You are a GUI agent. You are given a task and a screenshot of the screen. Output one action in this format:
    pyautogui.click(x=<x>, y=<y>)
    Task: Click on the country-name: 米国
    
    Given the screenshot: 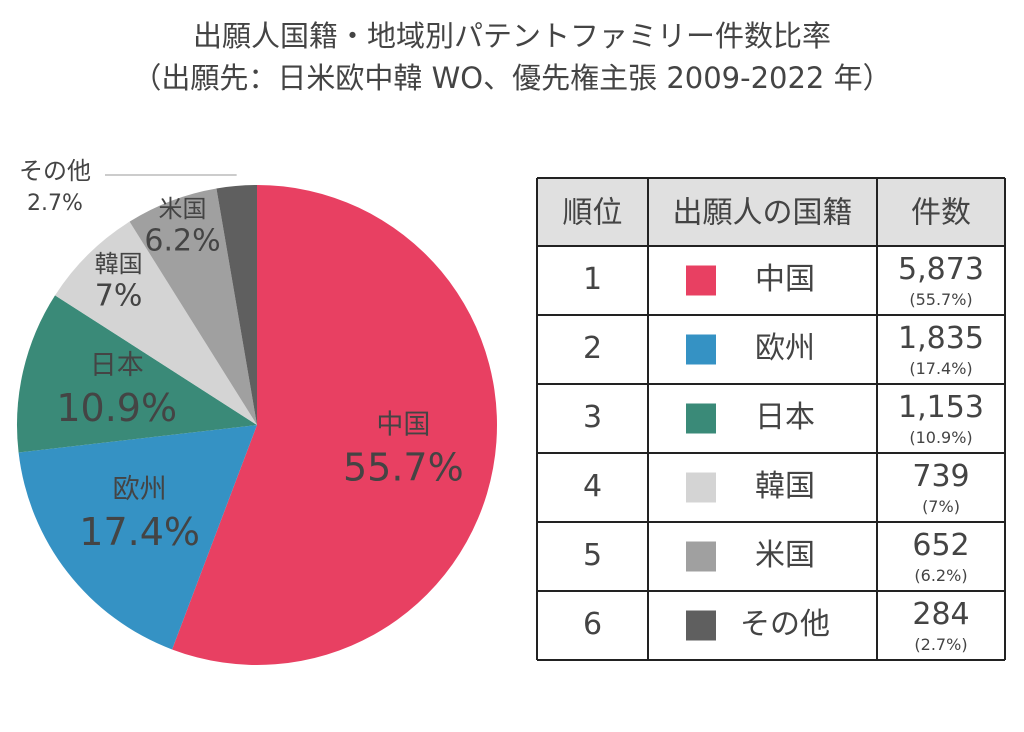 What is the action you would take?
    pyautogui.click(x=785, y=555)
    